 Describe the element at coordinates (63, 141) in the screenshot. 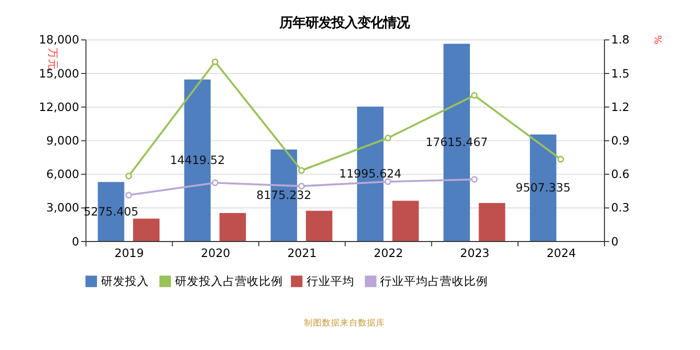

I see `y-tick-label: 9,000` at that location.